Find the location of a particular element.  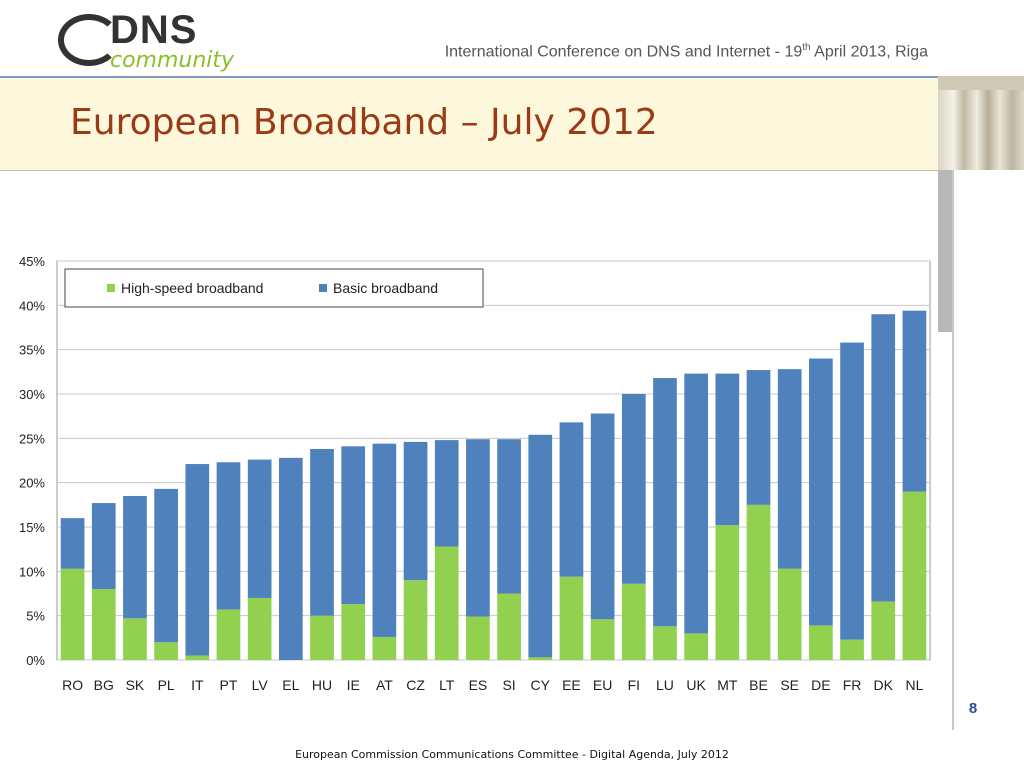

y-tick-label: 45% is located at coordinates (32, 261).